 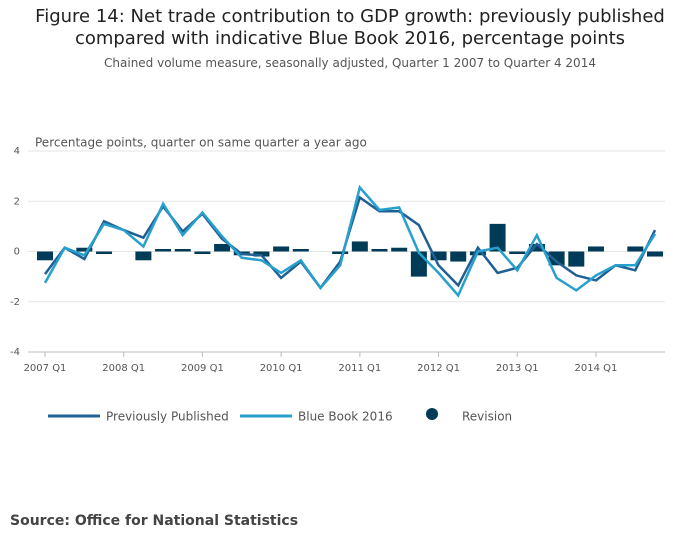 What do you see at coordinates (17, 201) in the screenshot?
I see `y-tick-label: 2` at bounding box center [17, 201].